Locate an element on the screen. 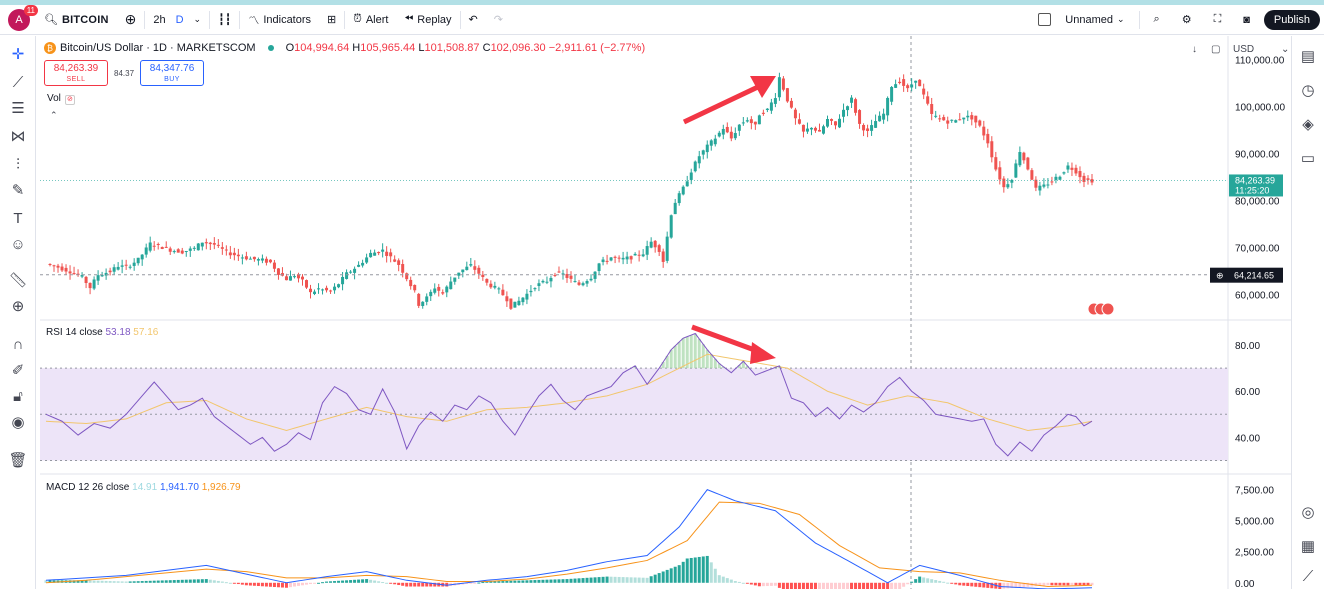  compare-button: ⊕ is located at coordinates (131, 20).